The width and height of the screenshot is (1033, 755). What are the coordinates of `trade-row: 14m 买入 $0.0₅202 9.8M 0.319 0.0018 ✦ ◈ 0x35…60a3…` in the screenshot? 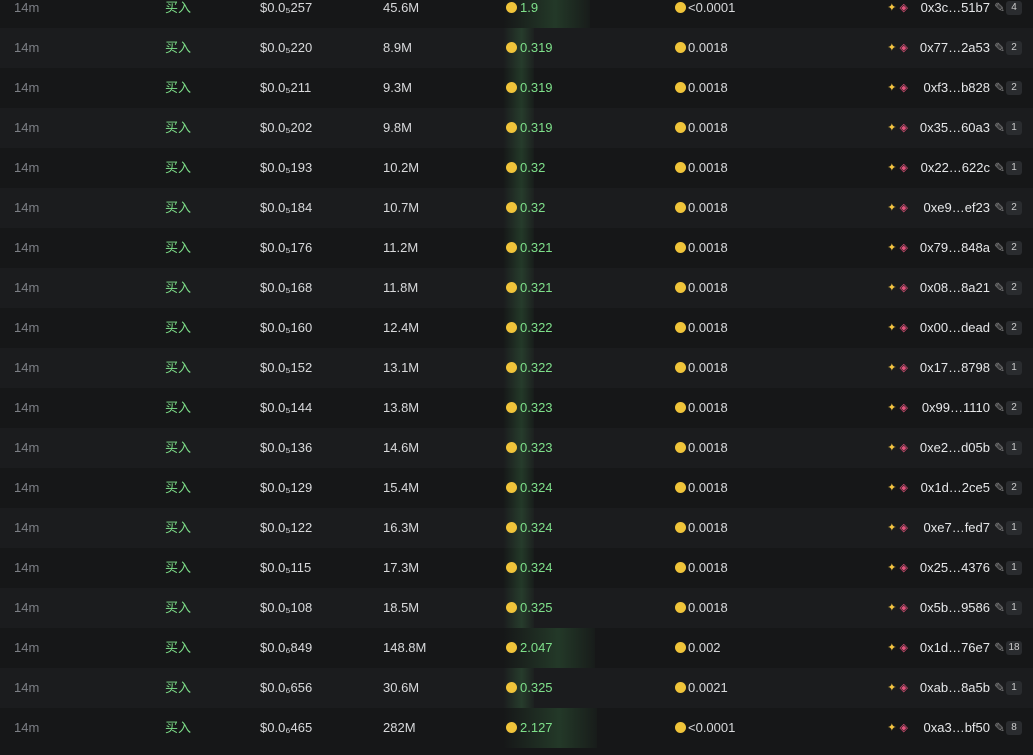 It's located at (516, 128).